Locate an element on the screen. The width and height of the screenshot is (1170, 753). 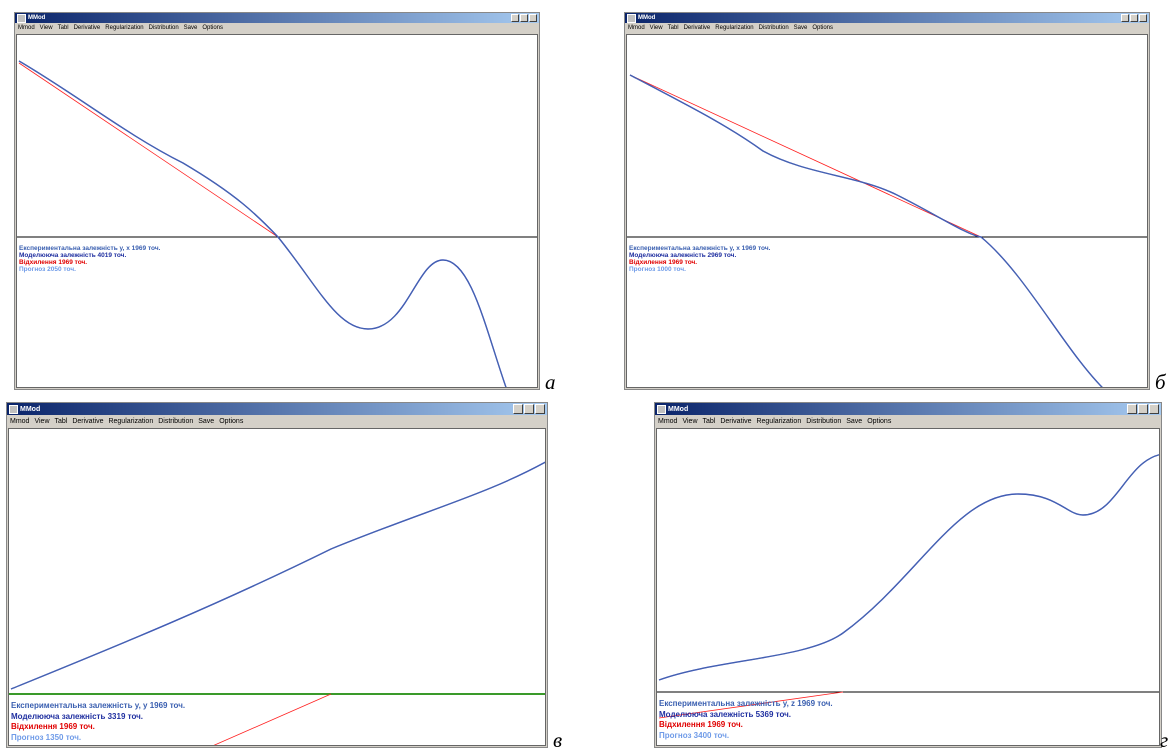
legend-entry: Моделююча залежність 4019 точ. is located at coordinates (73, 255).